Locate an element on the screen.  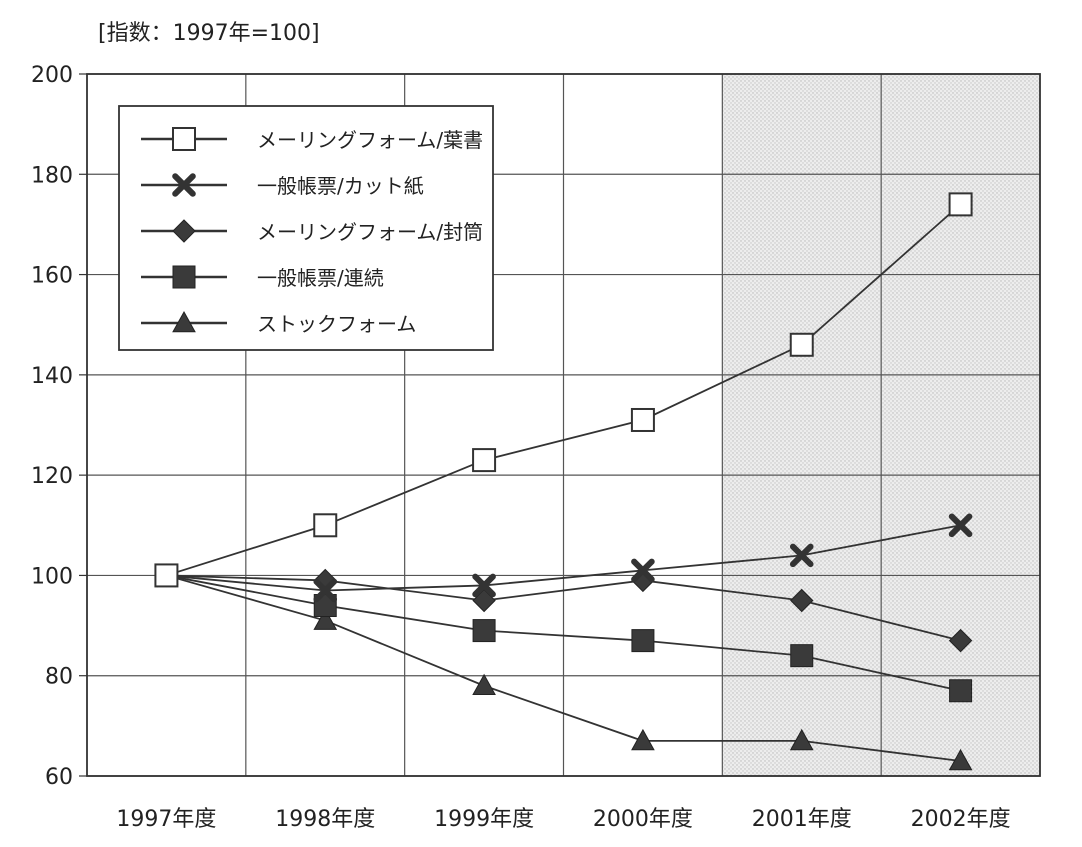
y-tick-label: 180 is located at coordinates (52, 175).